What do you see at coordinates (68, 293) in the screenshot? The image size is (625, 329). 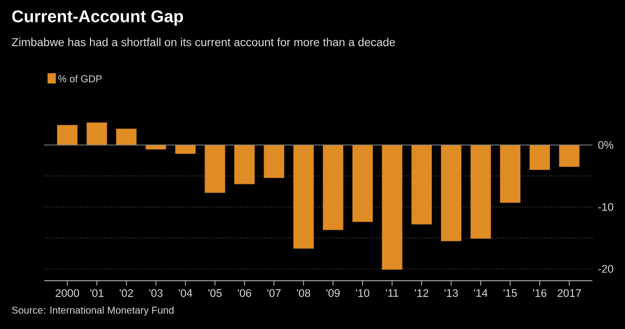 I see `x-tick-label: 2000` at bounding box center [68, 293].